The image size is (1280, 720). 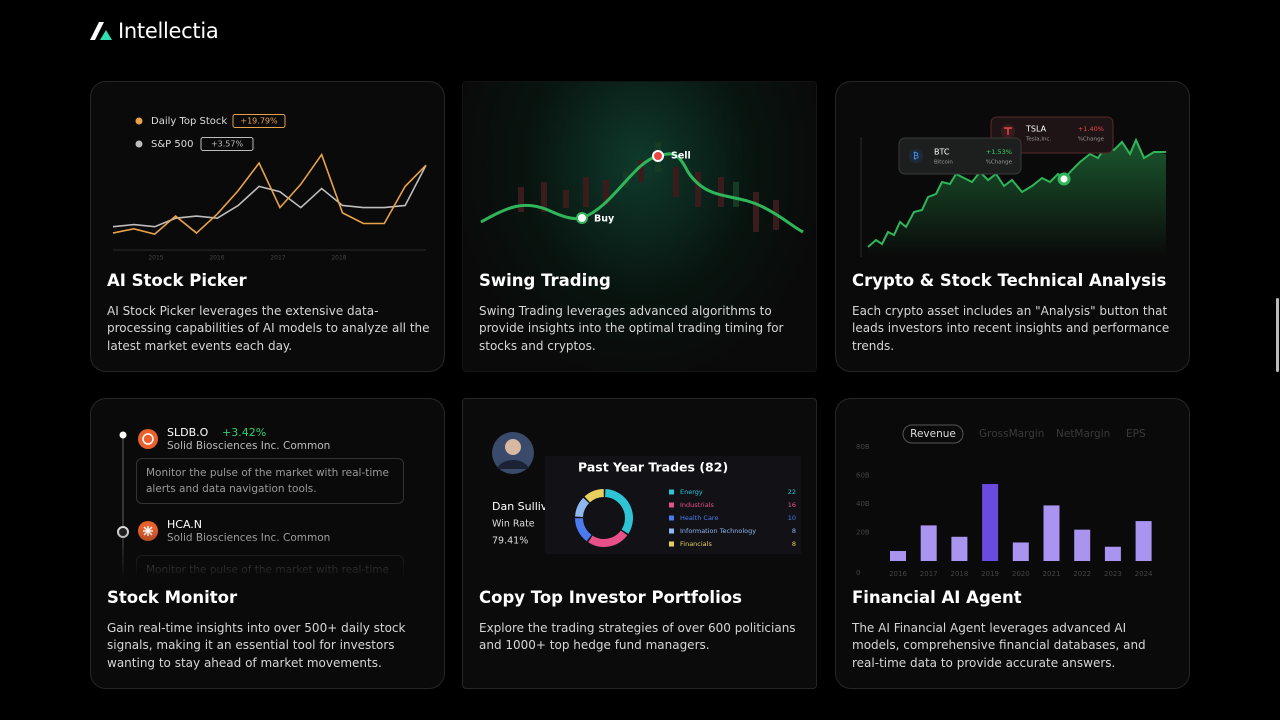 What do you see at coordinates (1113, 574) in the screenshot?
I see `x-tick-label: 2023` at bounding box center [1113, 574].